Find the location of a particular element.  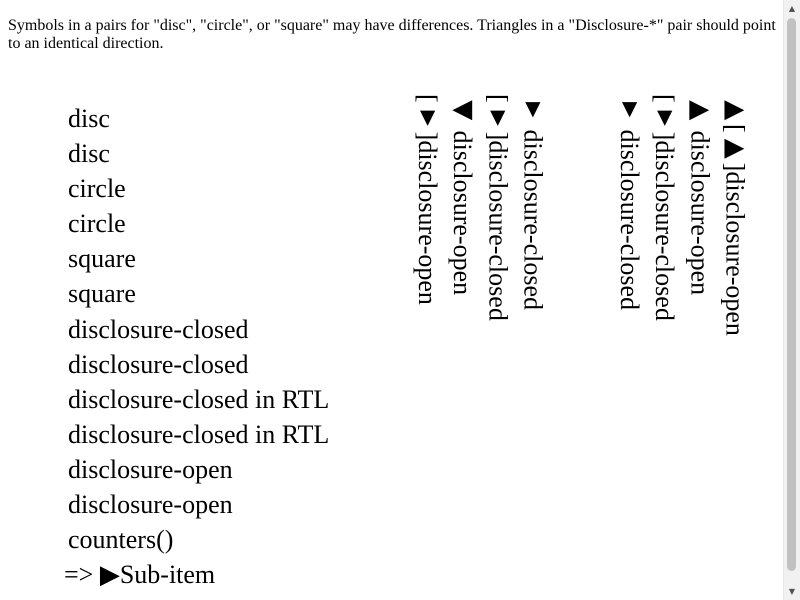

scroll-up-arrow-icon: ▲ is located at coordinates (792, 8).